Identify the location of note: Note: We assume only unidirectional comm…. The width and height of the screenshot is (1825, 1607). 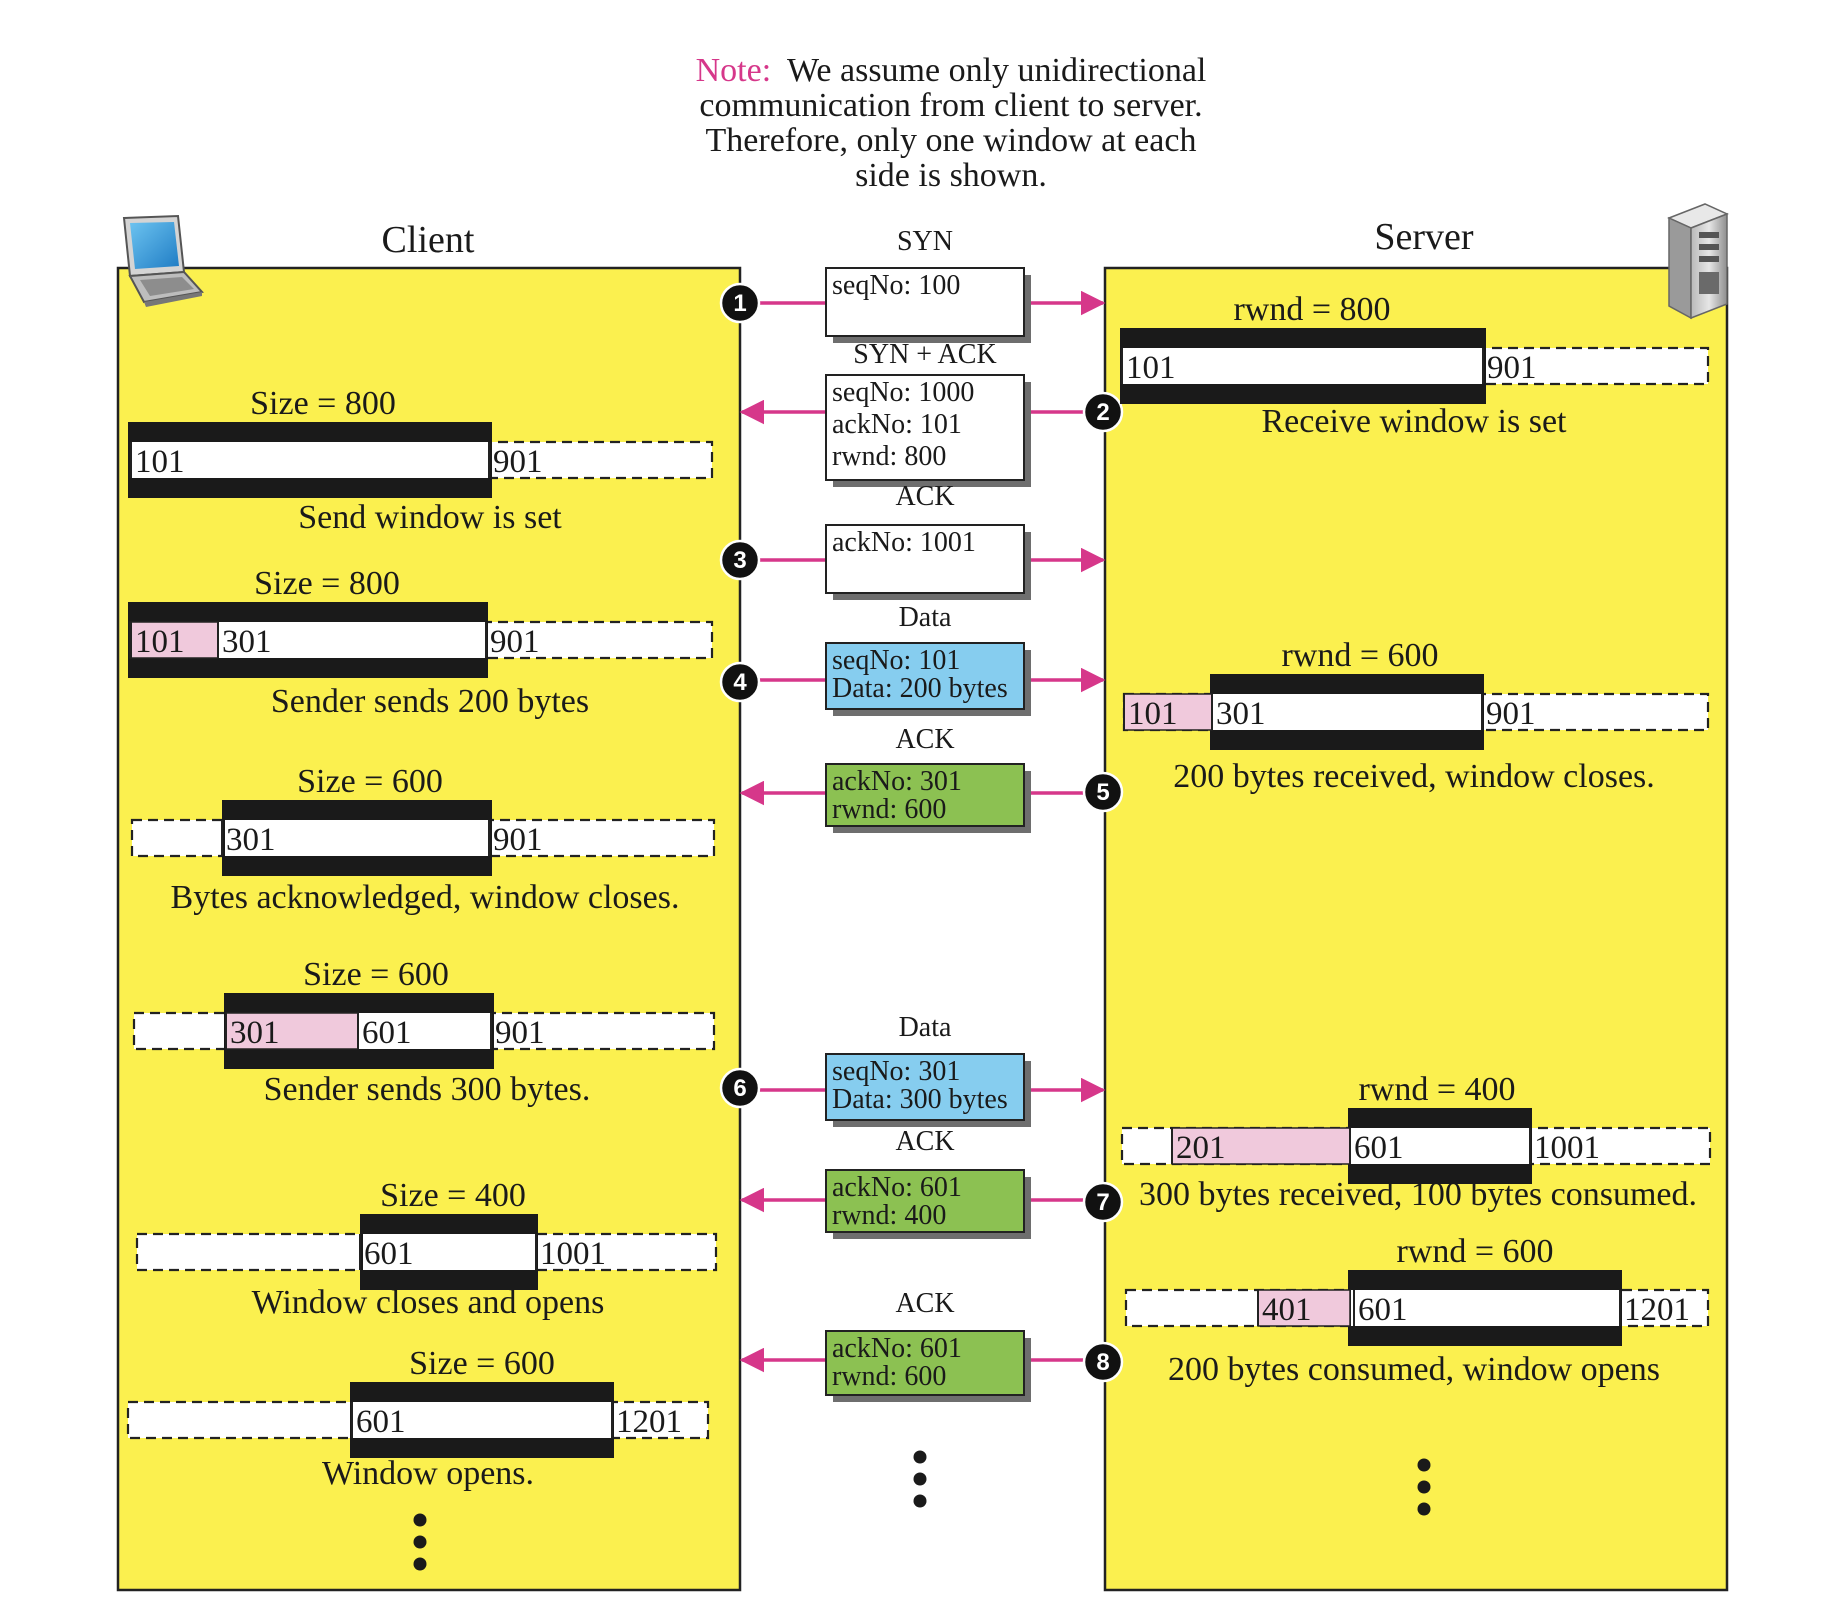
(951, 123).